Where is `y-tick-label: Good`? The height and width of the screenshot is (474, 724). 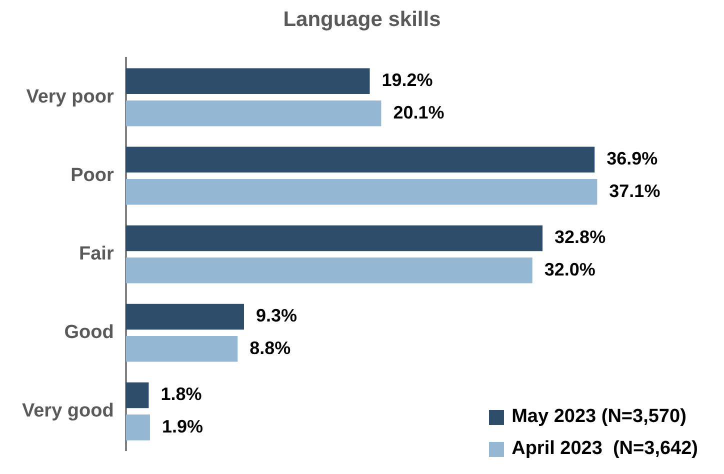
y-tick-label: Good is located at coordinates (89, 333).